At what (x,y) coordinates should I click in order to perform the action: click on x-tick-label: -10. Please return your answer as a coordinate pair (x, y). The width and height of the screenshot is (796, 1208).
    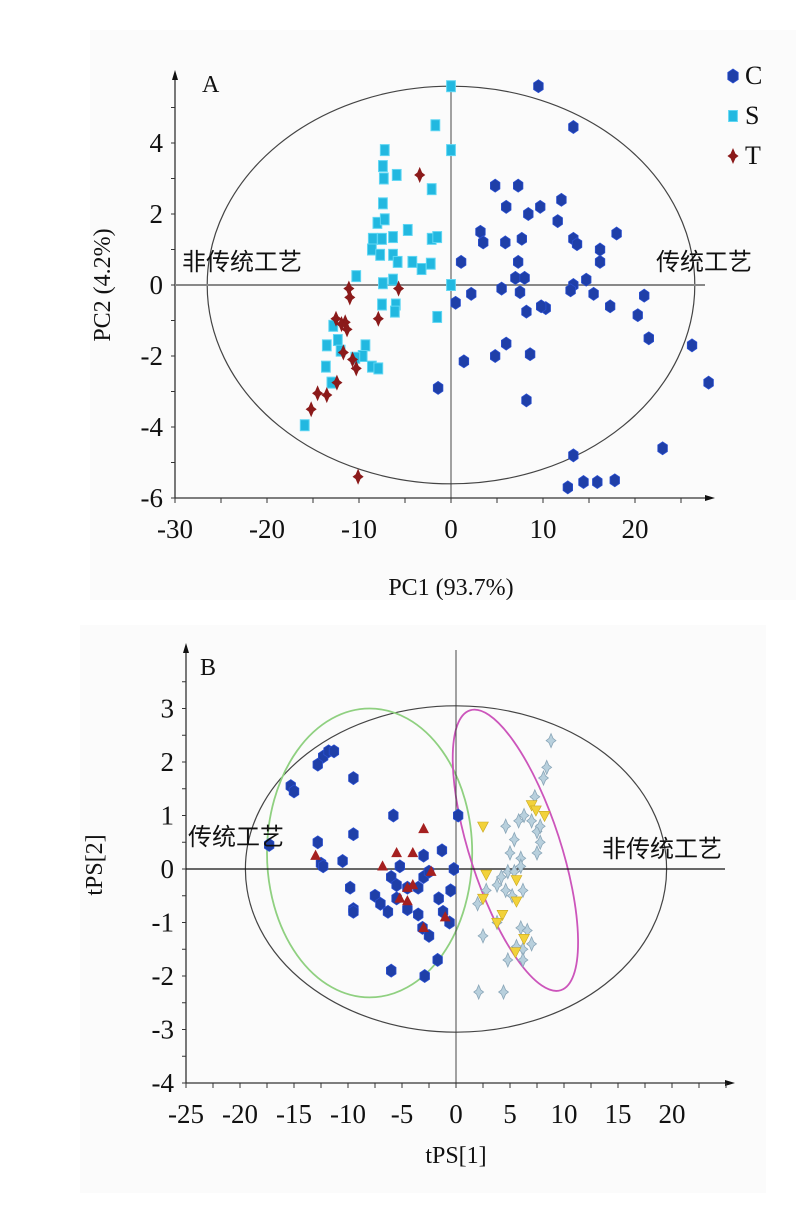
    Looking at the image, I should click on (359, 529).